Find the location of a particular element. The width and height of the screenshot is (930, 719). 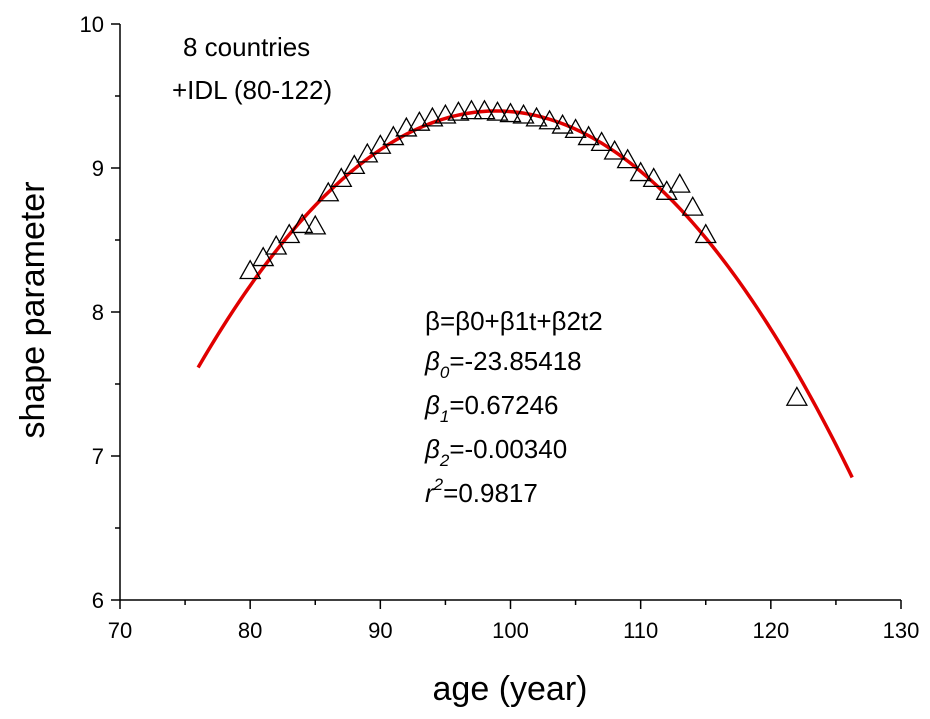

svg-text: β2=-0.00340 is located at coordinates (495, 452).